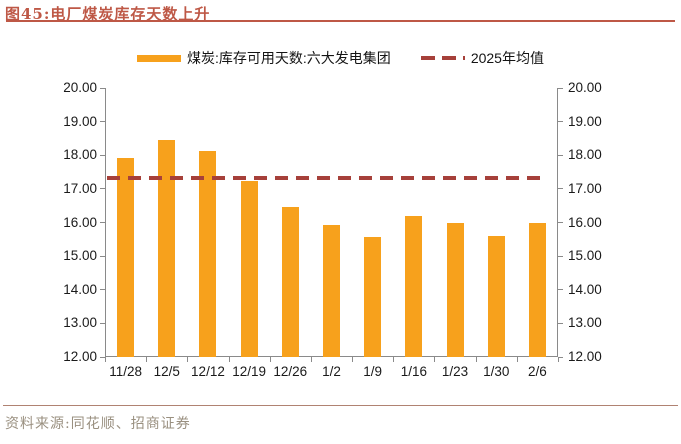  What do you see at coordinates (80, 121) in the screenshot?
I see `y-axis-label-left: 19.00` at bounding box center [80, 121].